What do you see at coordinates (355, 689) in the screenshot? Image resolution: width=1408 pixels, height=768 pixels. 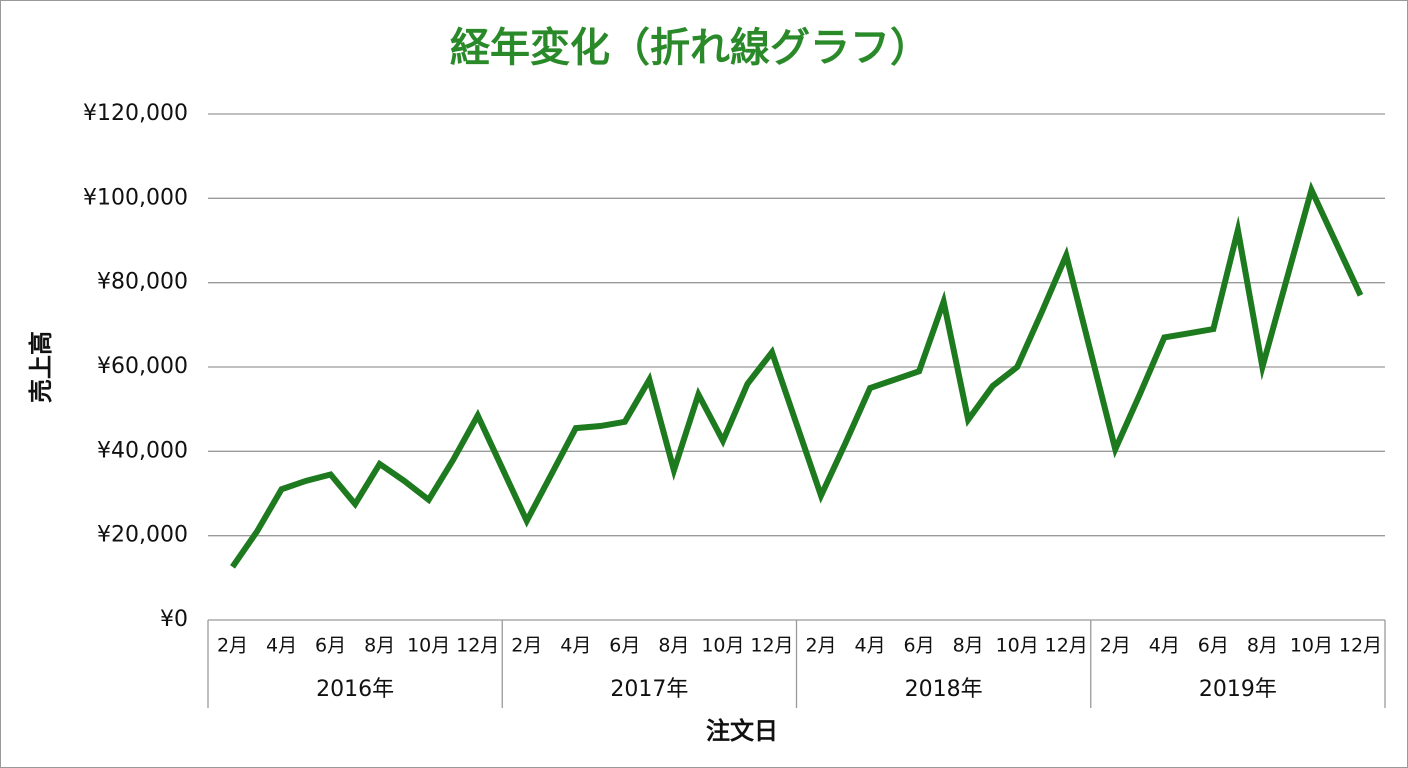 I see `year-group-label: 2016年` at bounding box center [355, 689].